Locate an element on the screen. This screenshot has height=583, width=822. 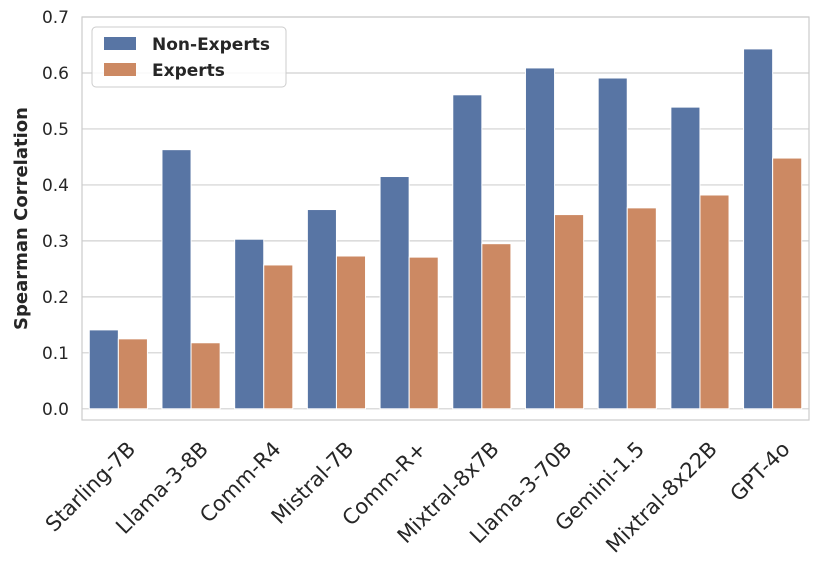
y-axis-title: Spearman Correlation is located at coordinates (21, 218).